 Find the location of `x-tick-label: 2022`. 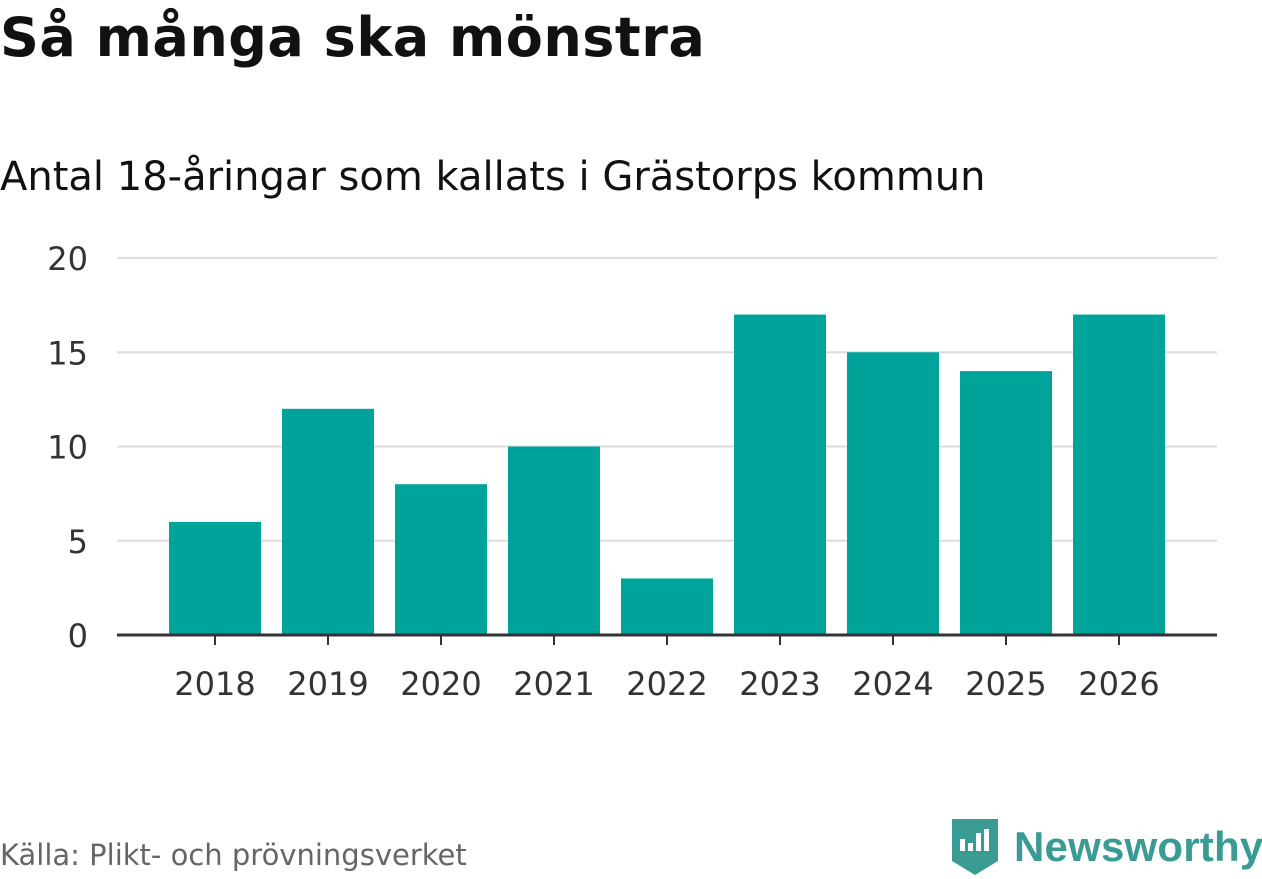

x-tick-label: 2022 is located at coordinates (666, 684).